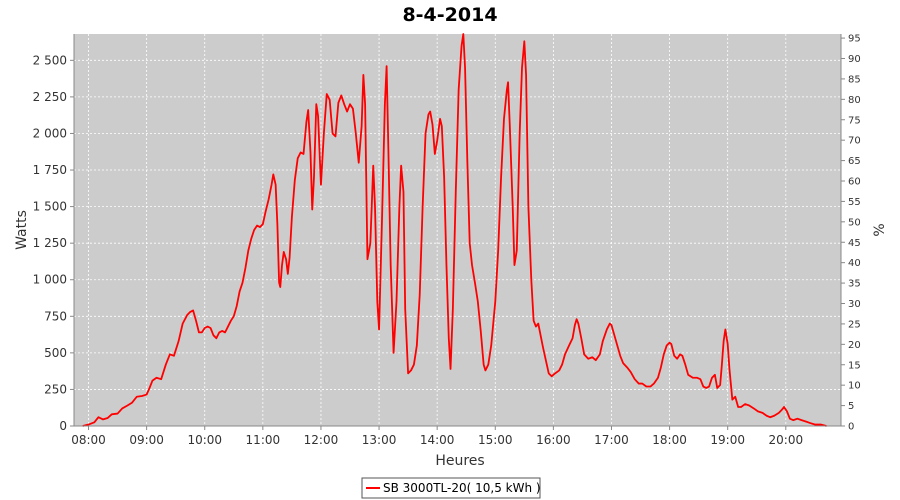 The image size is (900, 500). I want to click on y-tick-label: 250, so click(55, 389).